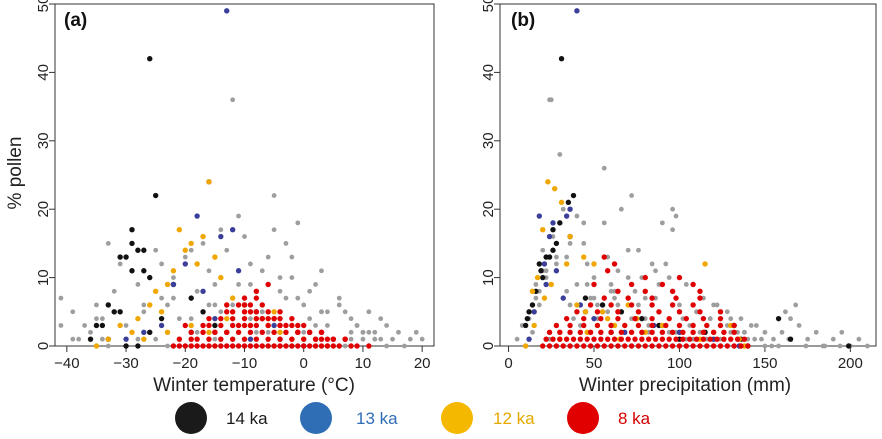  I want to click on panel-a-label: (a), so click(75, 20).